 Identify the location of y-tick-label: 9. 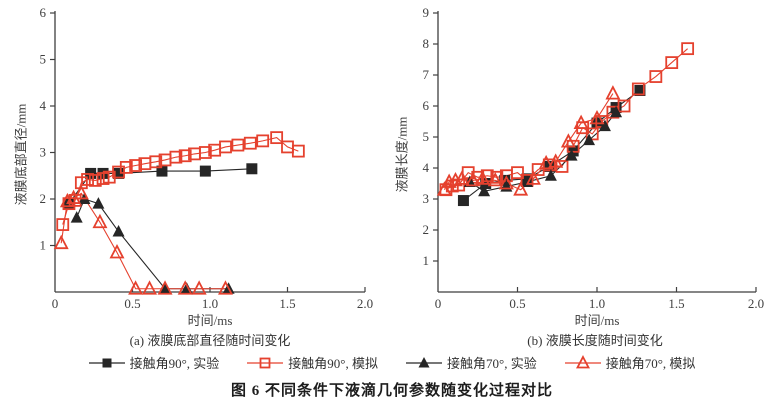
(426, 12).